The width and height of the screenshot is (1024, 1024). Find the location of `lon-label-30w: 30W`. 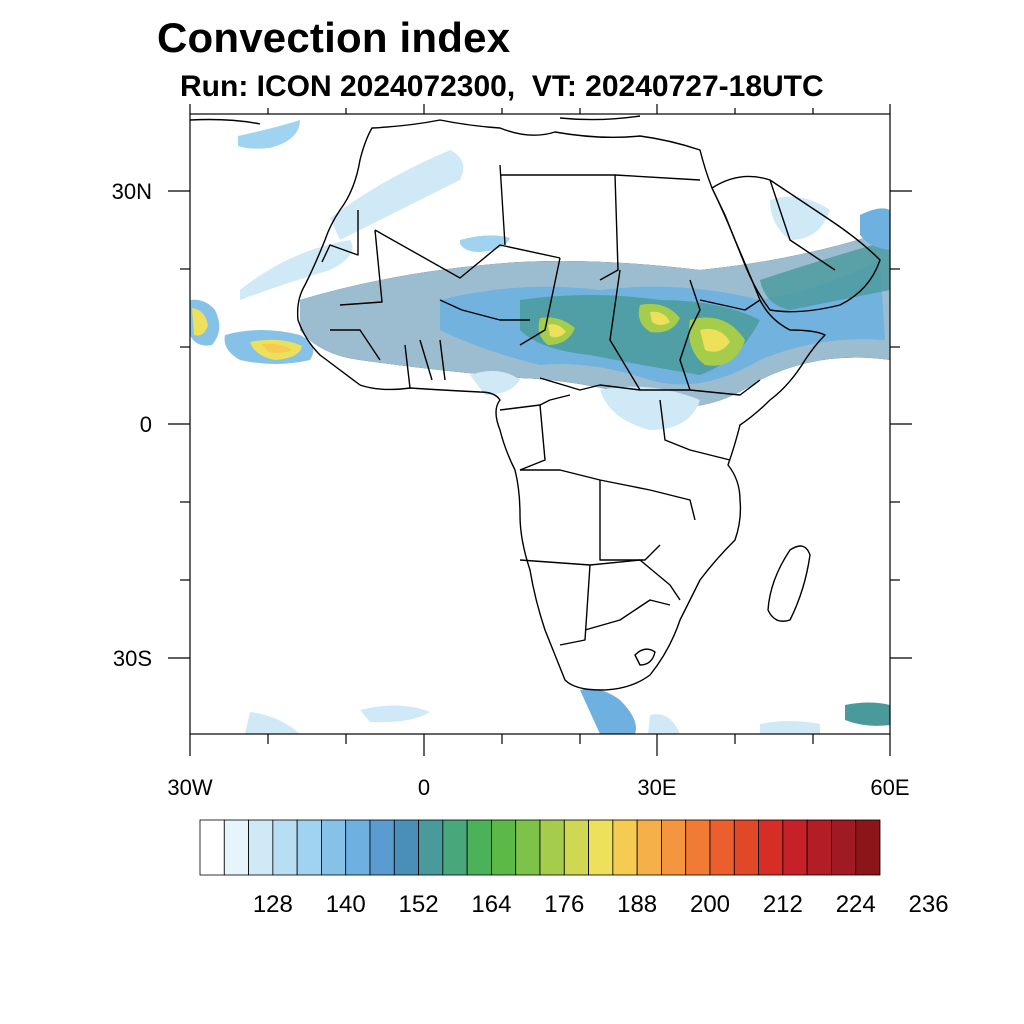

lon-label-30w: 30W is located at coordinates (190, 787).